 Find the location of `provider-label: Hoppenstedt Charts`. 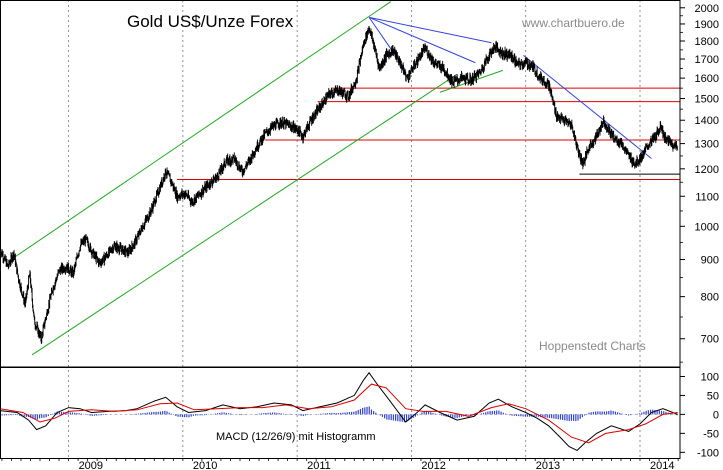

provider-label: Hoppenstedt Charts is located at coordinates (592, 346).